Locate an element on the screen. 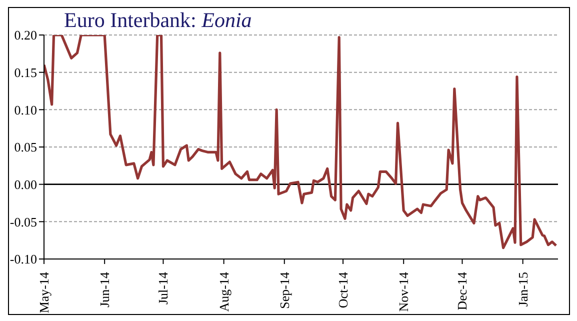 The height and width of the screenshot is (321, 577). x-tick-label: Oct-14 is located at coordinates (343, 290).